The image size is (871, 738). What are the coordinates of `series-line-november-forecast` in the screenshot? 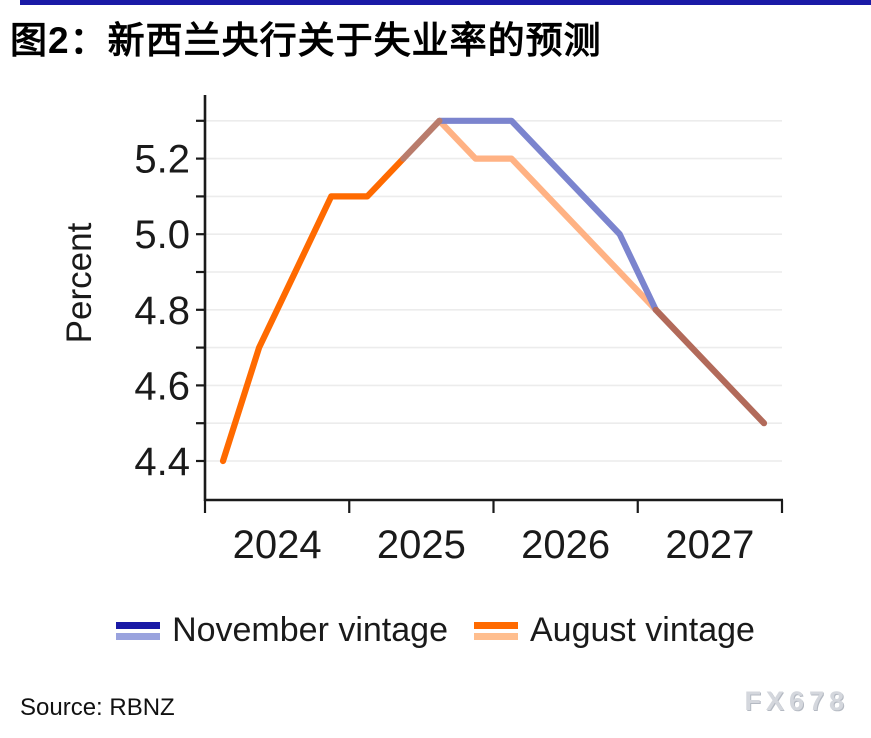 It's located at (547, 215).